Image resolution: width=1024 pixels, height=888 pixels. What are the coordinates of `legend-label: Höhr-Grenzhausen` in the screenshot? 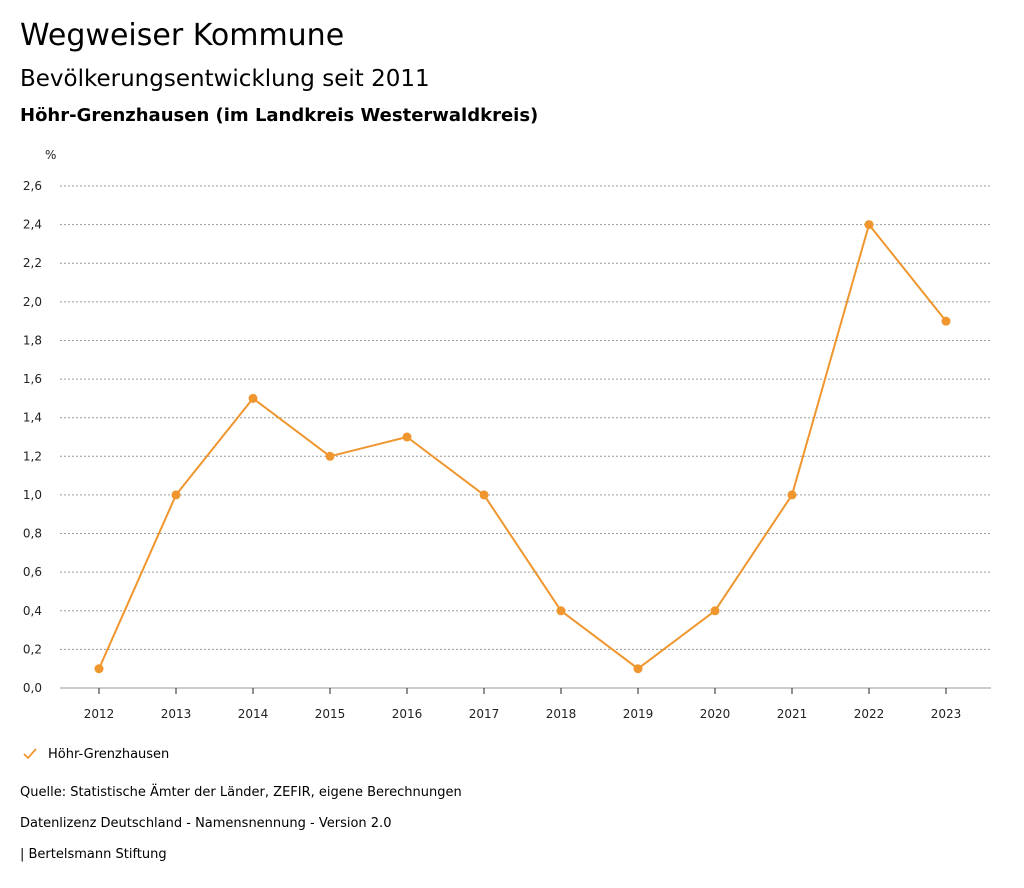 It's located at (109, 754).